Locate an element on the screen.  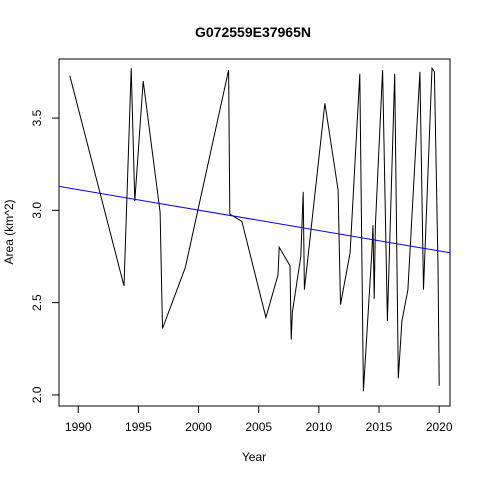
x-tick-label: 2010 is located at coordinates (319, 427).